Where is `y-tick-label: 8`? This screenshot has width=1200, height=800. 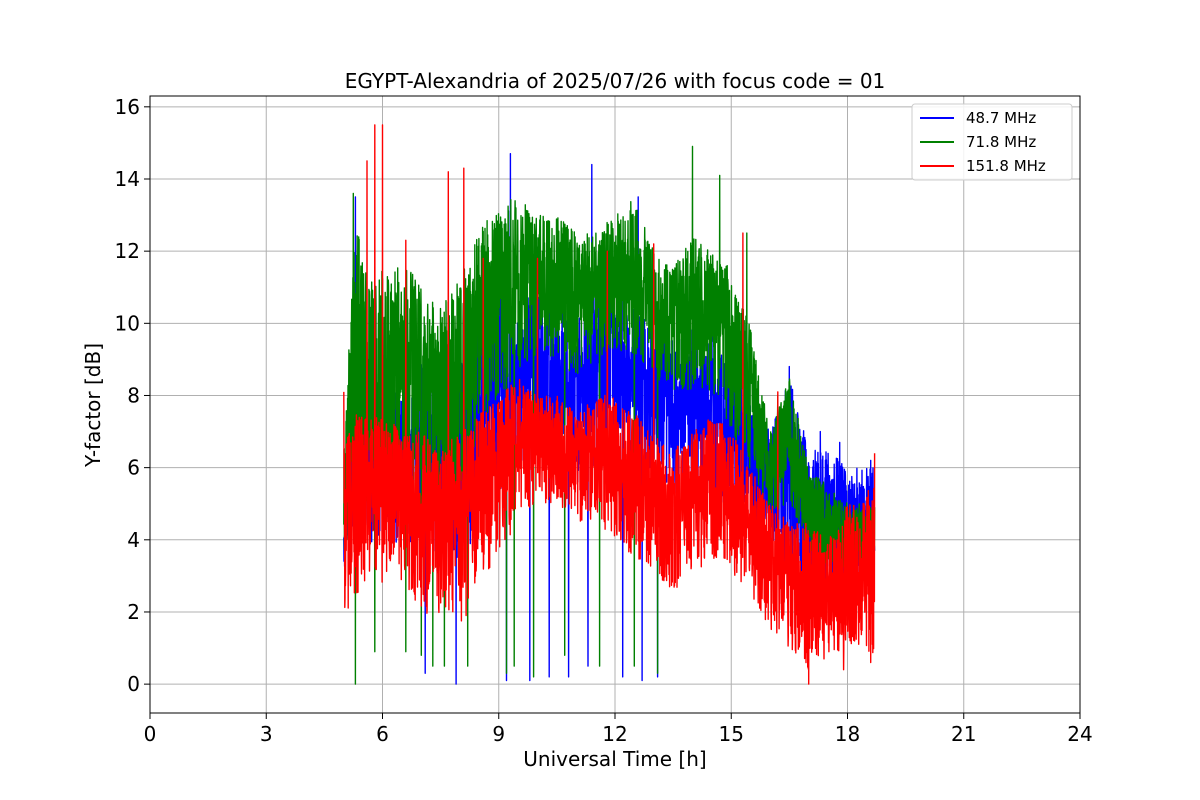
y-tick-label: 8 is located at coordinates (133, 395).